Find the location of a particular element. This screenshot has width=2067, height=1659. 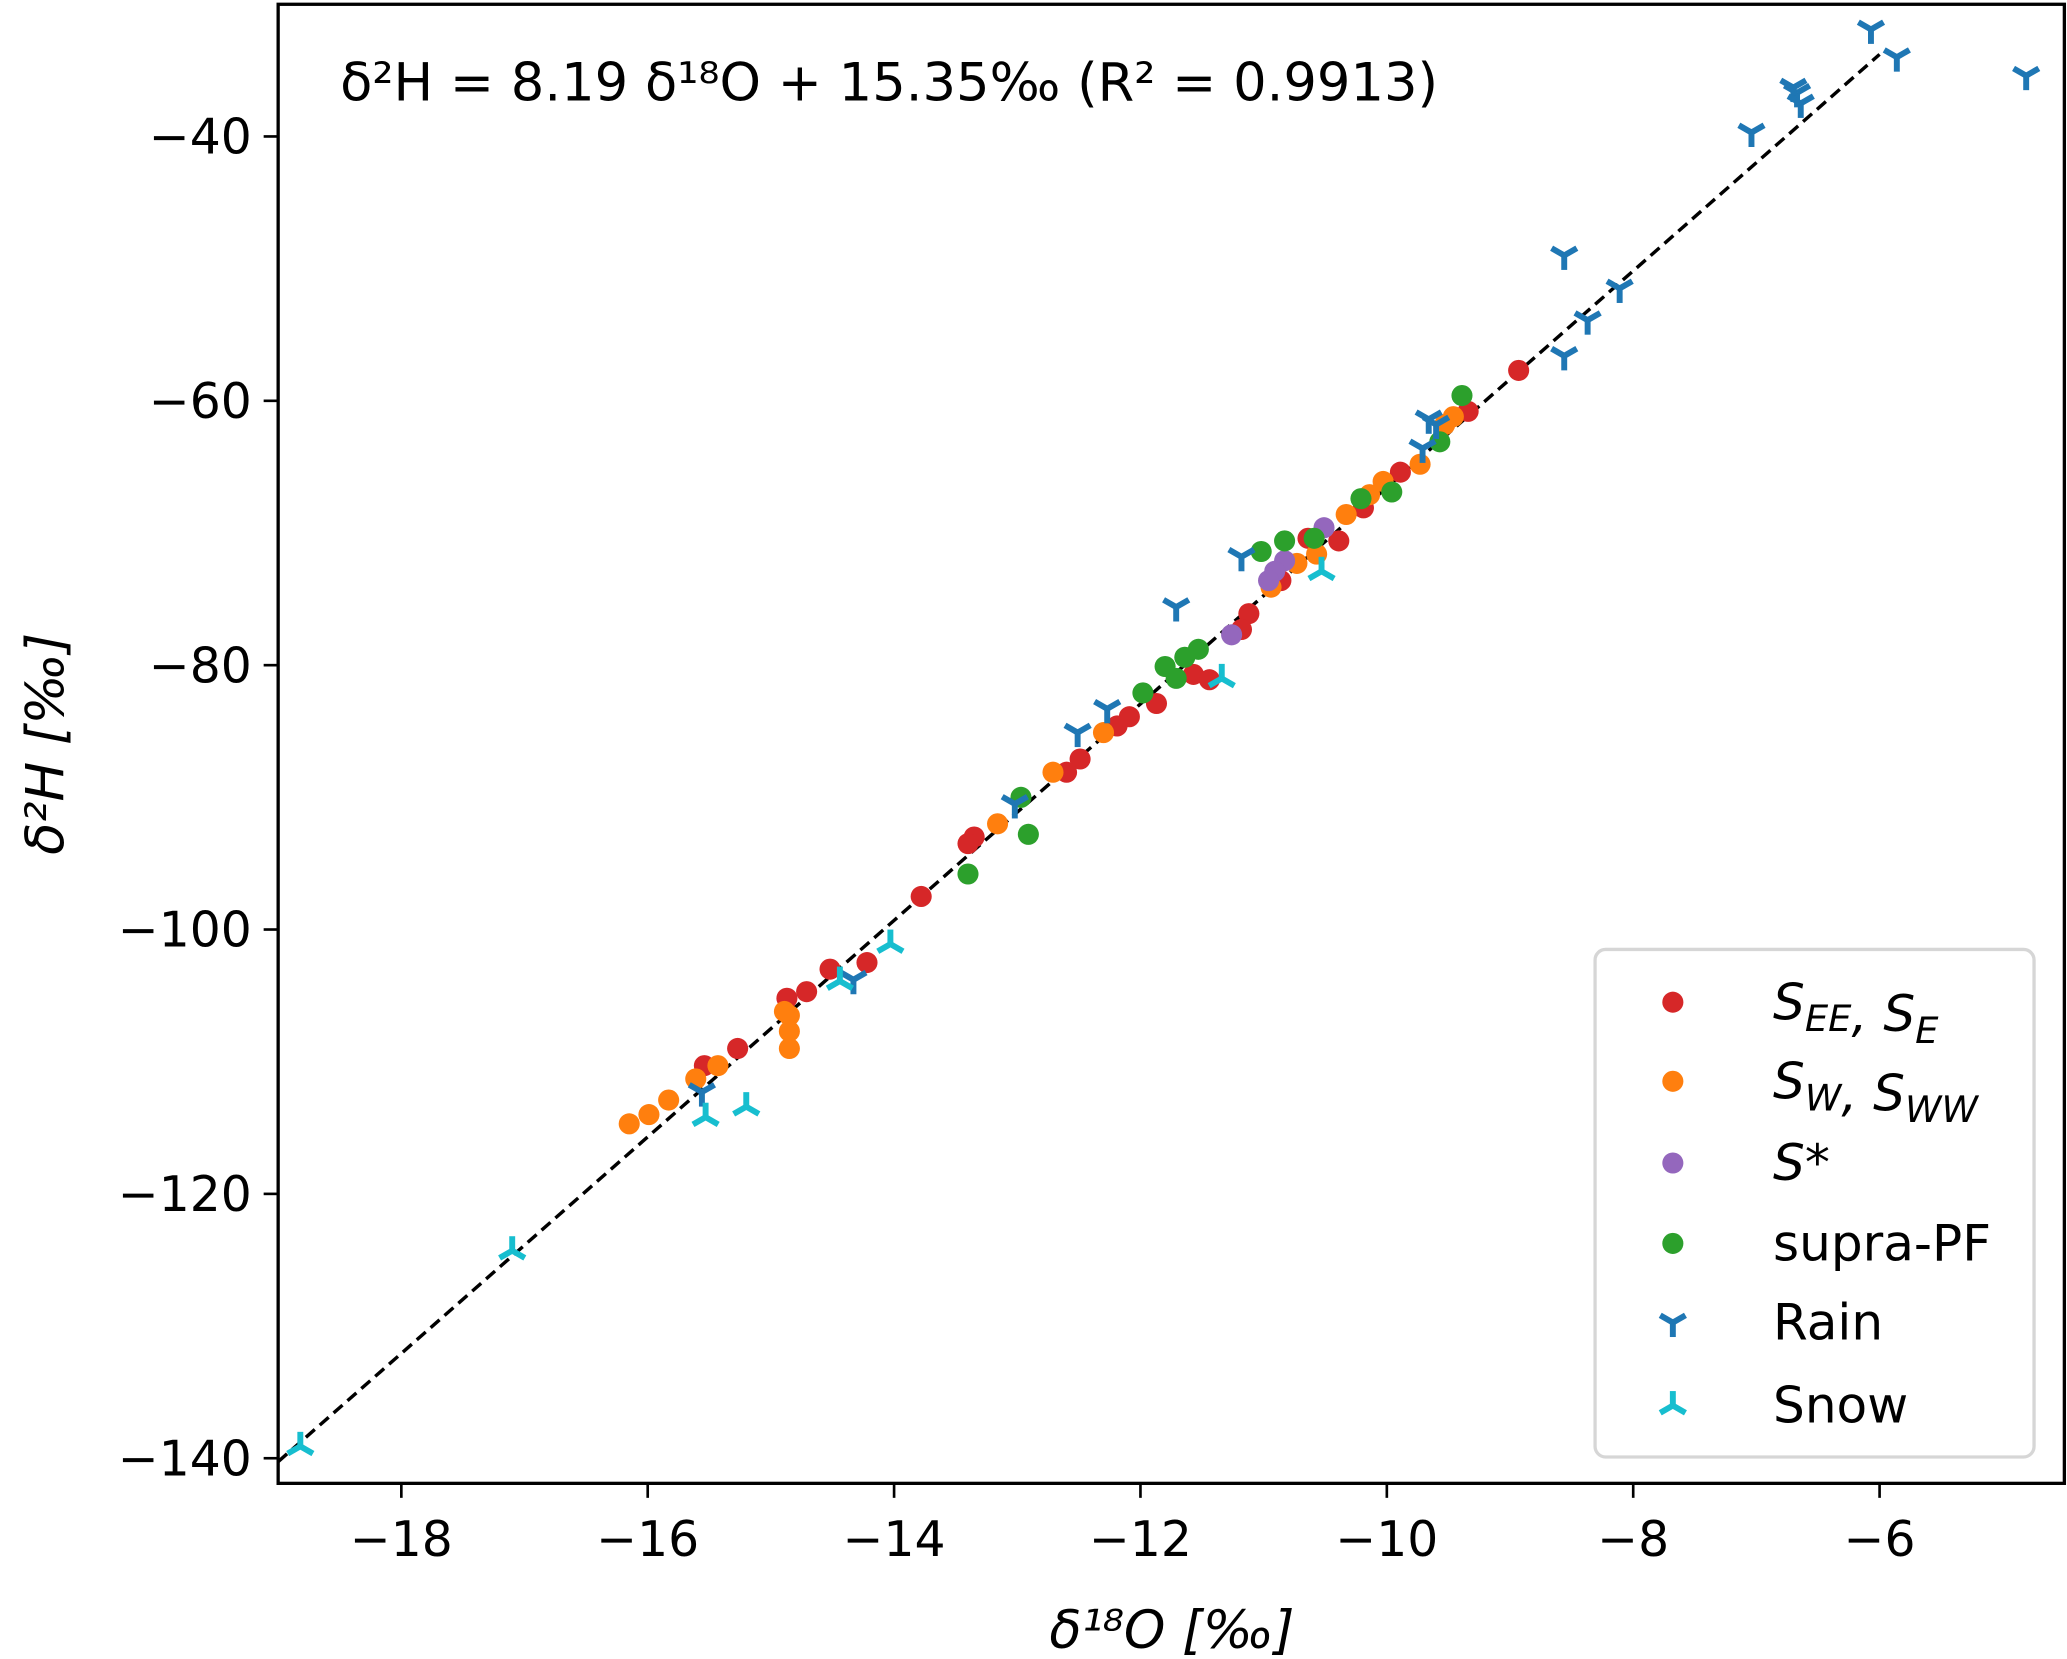

legend-label: SEE, SE is located at coordinates (1856, 1012).